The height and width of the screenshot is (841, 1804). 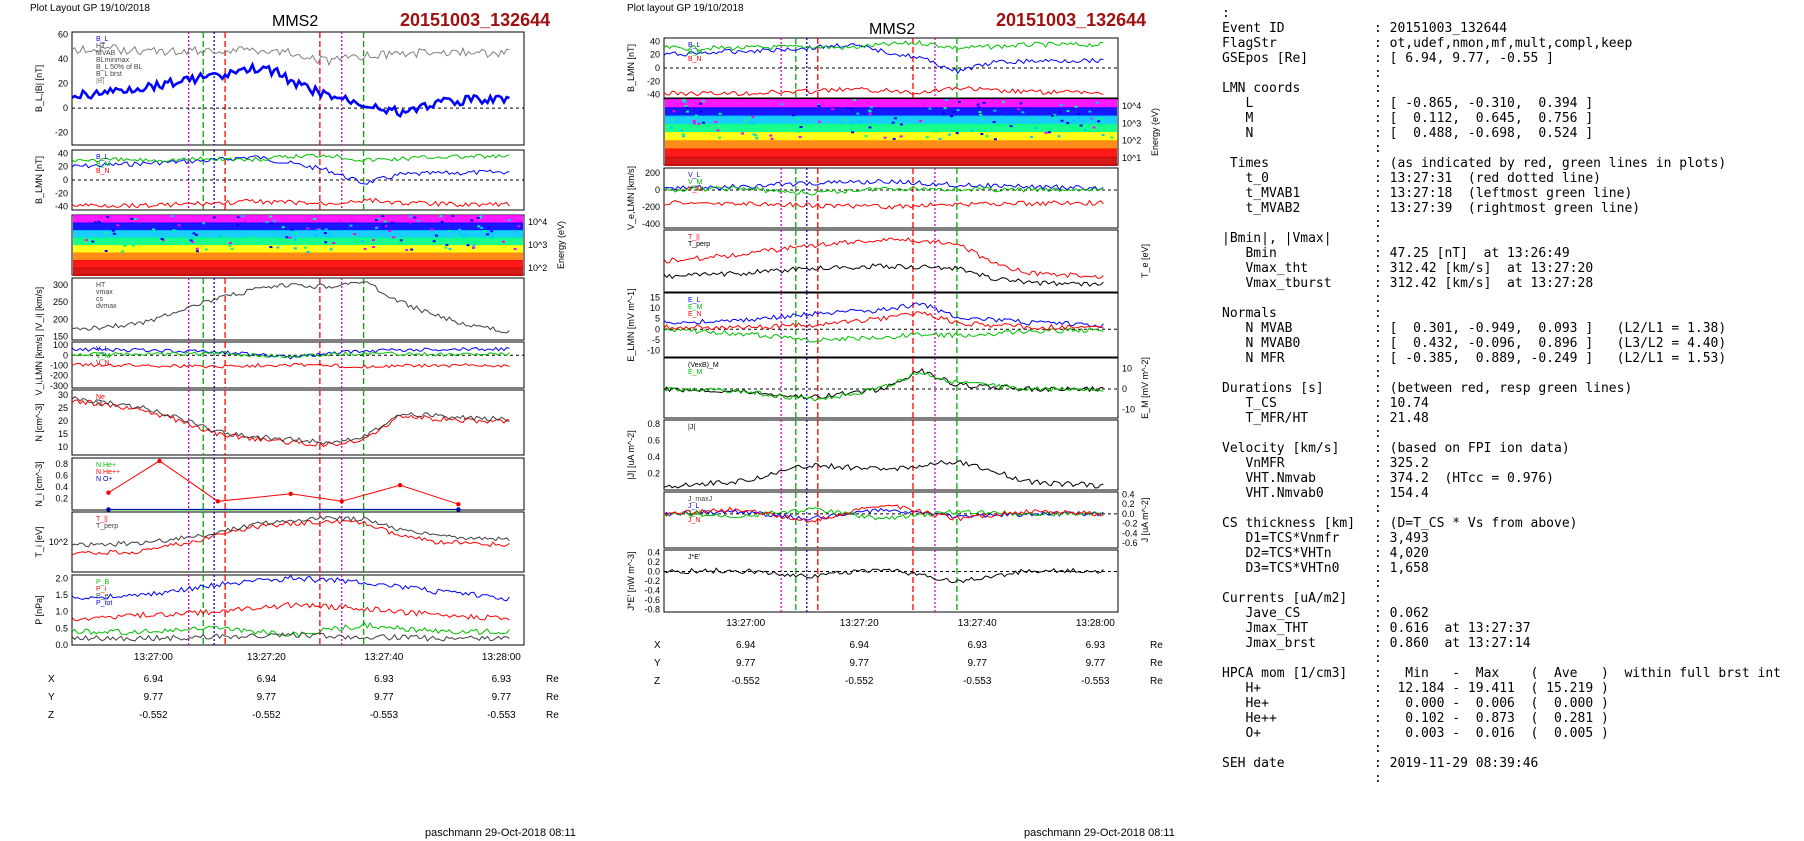 What do you see at coordinates (1512, 628) in the screenshot?
I see `summary-row: Jmax_THT: 0.616 at 13:27:37` at bounding box center [1512, 628].